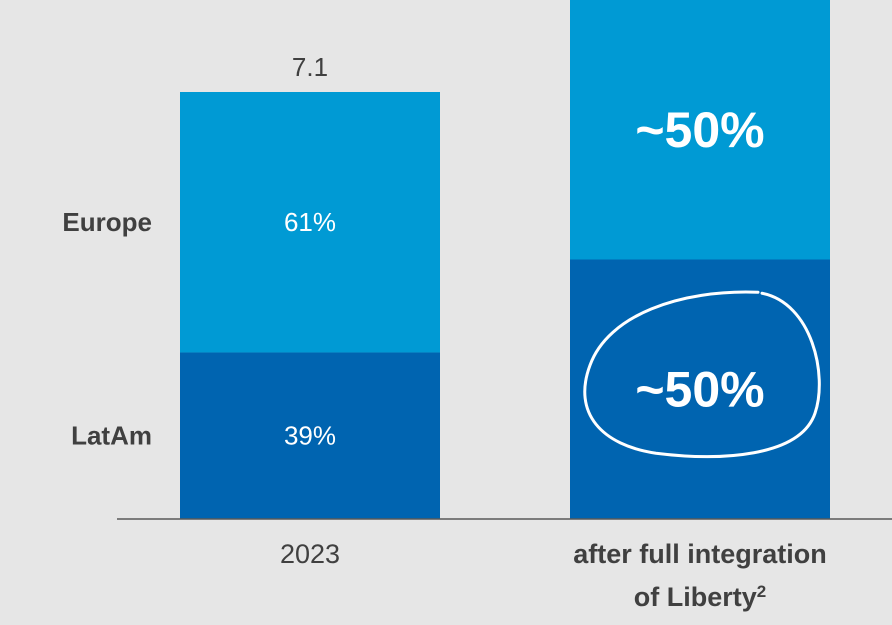  Describe the element at coordinates (700, 597) in the screenshot. I see `category-label-1-line-1: of Liberty2` at that location.